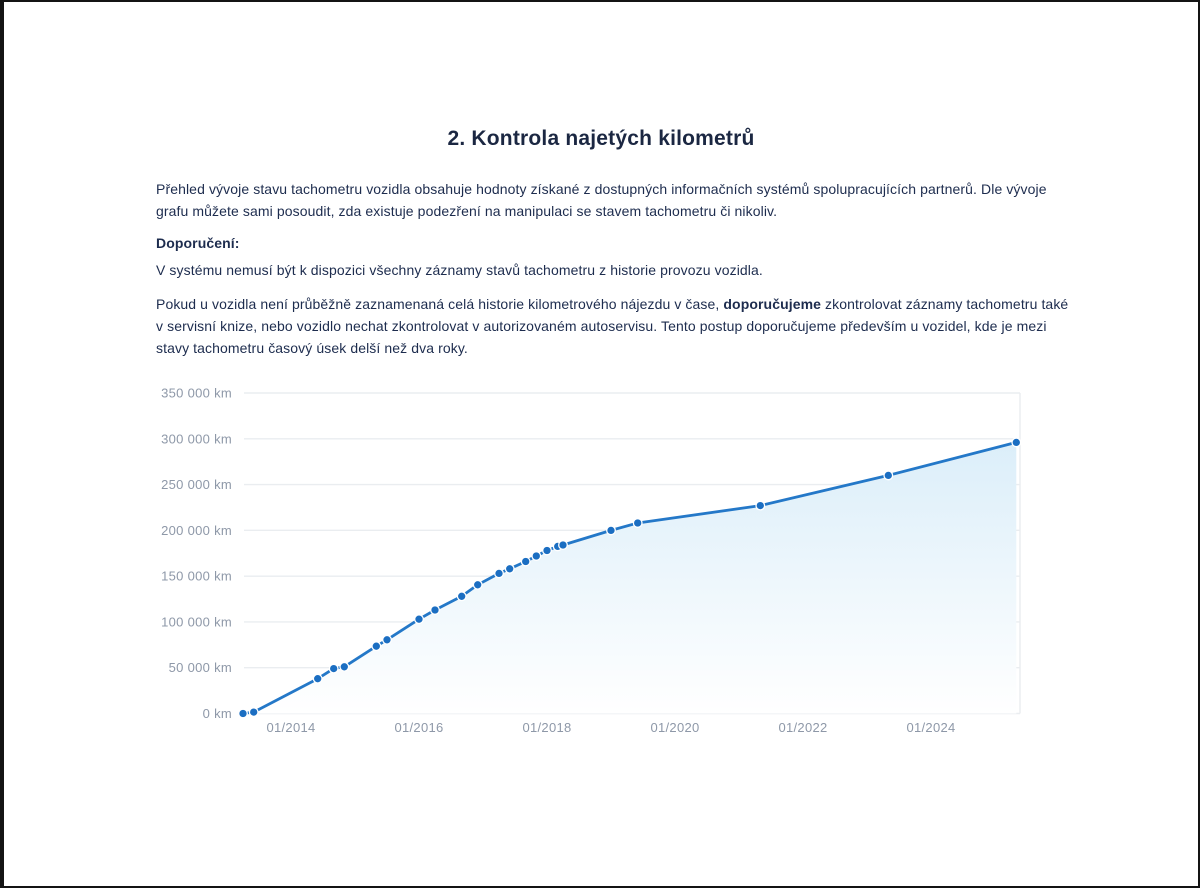 This screenshot has height=888, width=1200. What do you see at coordinates (200, 667) in the screenshot?
I see `y-tick-label: 50 000 km` at bounding box center [200, 667].